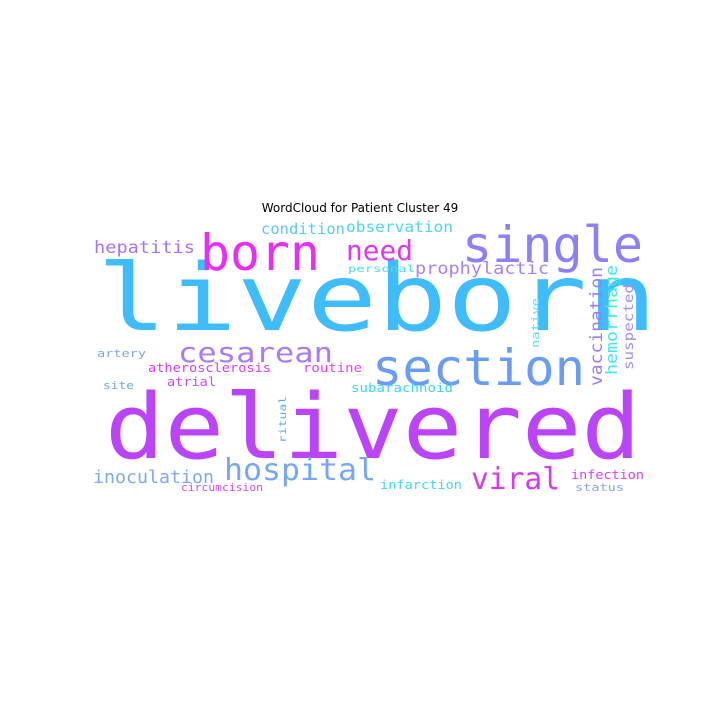 Image resolution: width=720 pixels, height=720 pixels. Describe the element at coordinates (255, 352) in the screenshot. I see `word-cesarean: cesarean` at that location.